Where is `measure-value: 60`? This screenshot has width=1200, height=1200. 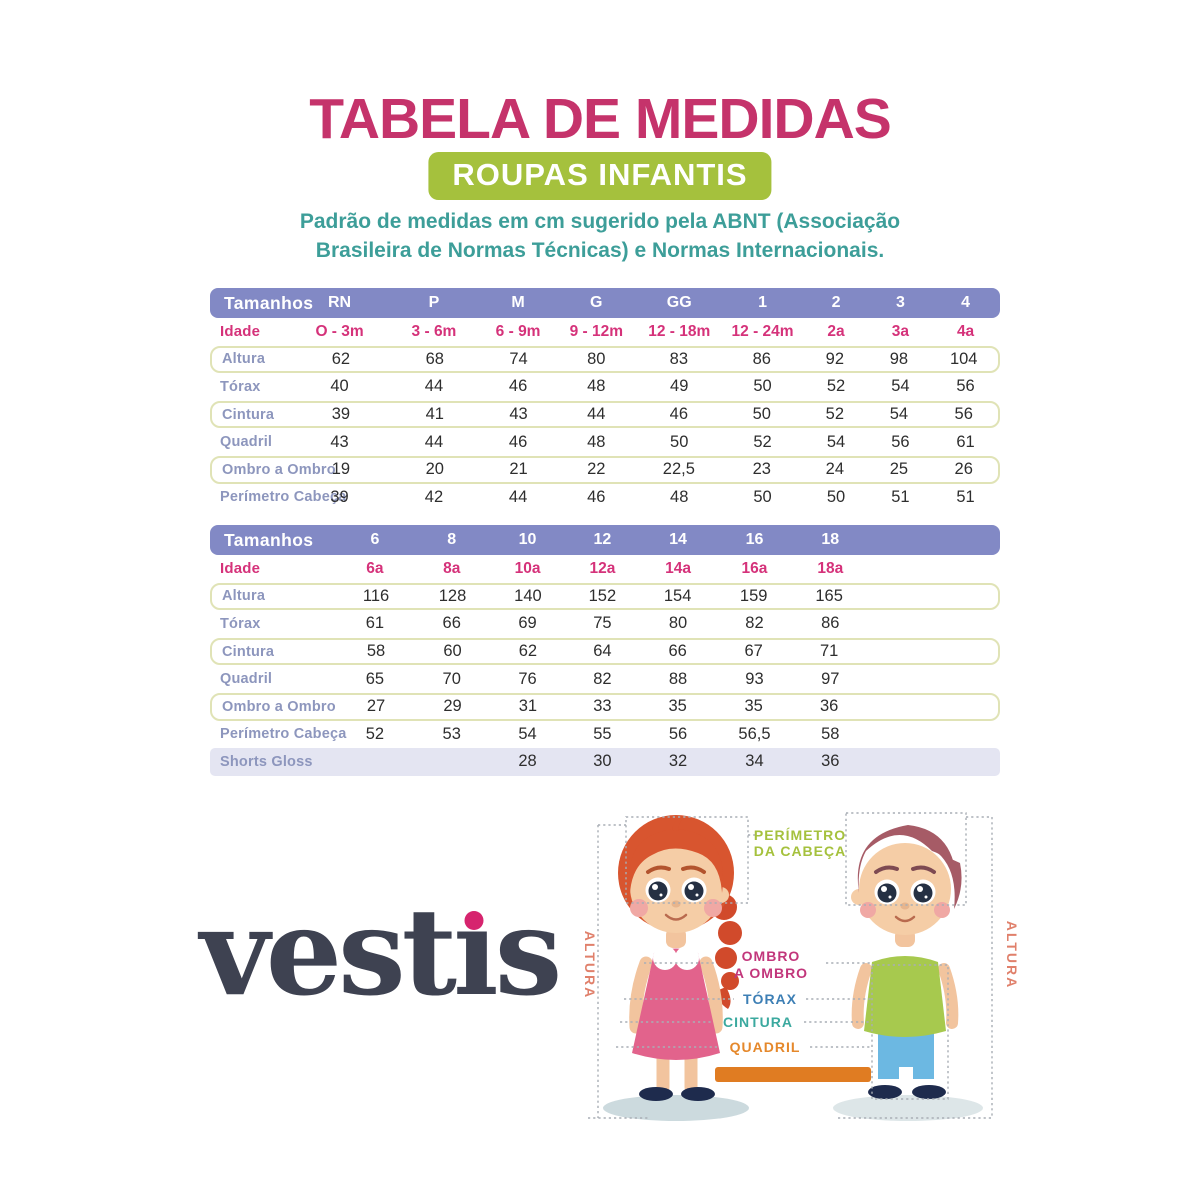
measure-value: 60 is located at coordinates (452, 651).